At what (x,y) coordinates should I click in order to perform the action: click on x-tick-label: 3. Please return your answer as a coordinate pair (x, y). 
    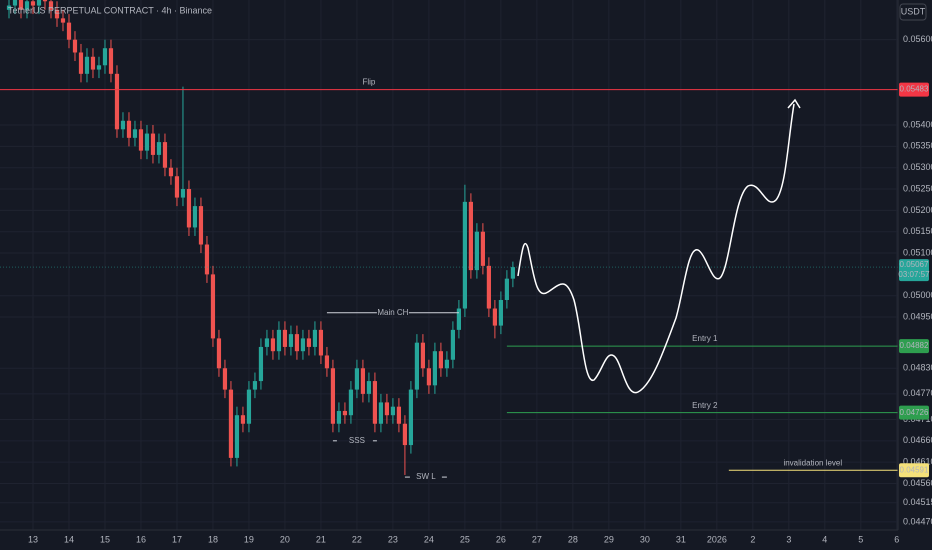
    Looking at the image, I should click on (788, 539).